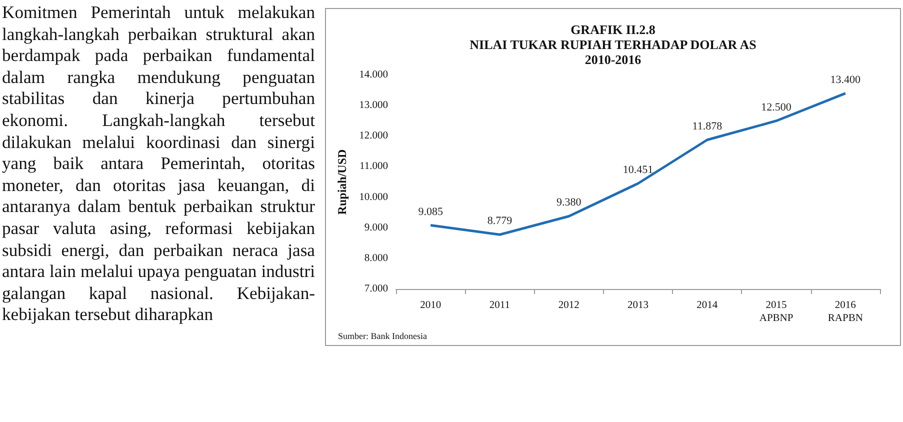 This screenshot has height=422, width=903. I want to click on y-tick-label: 7.000, so click(376, 289).